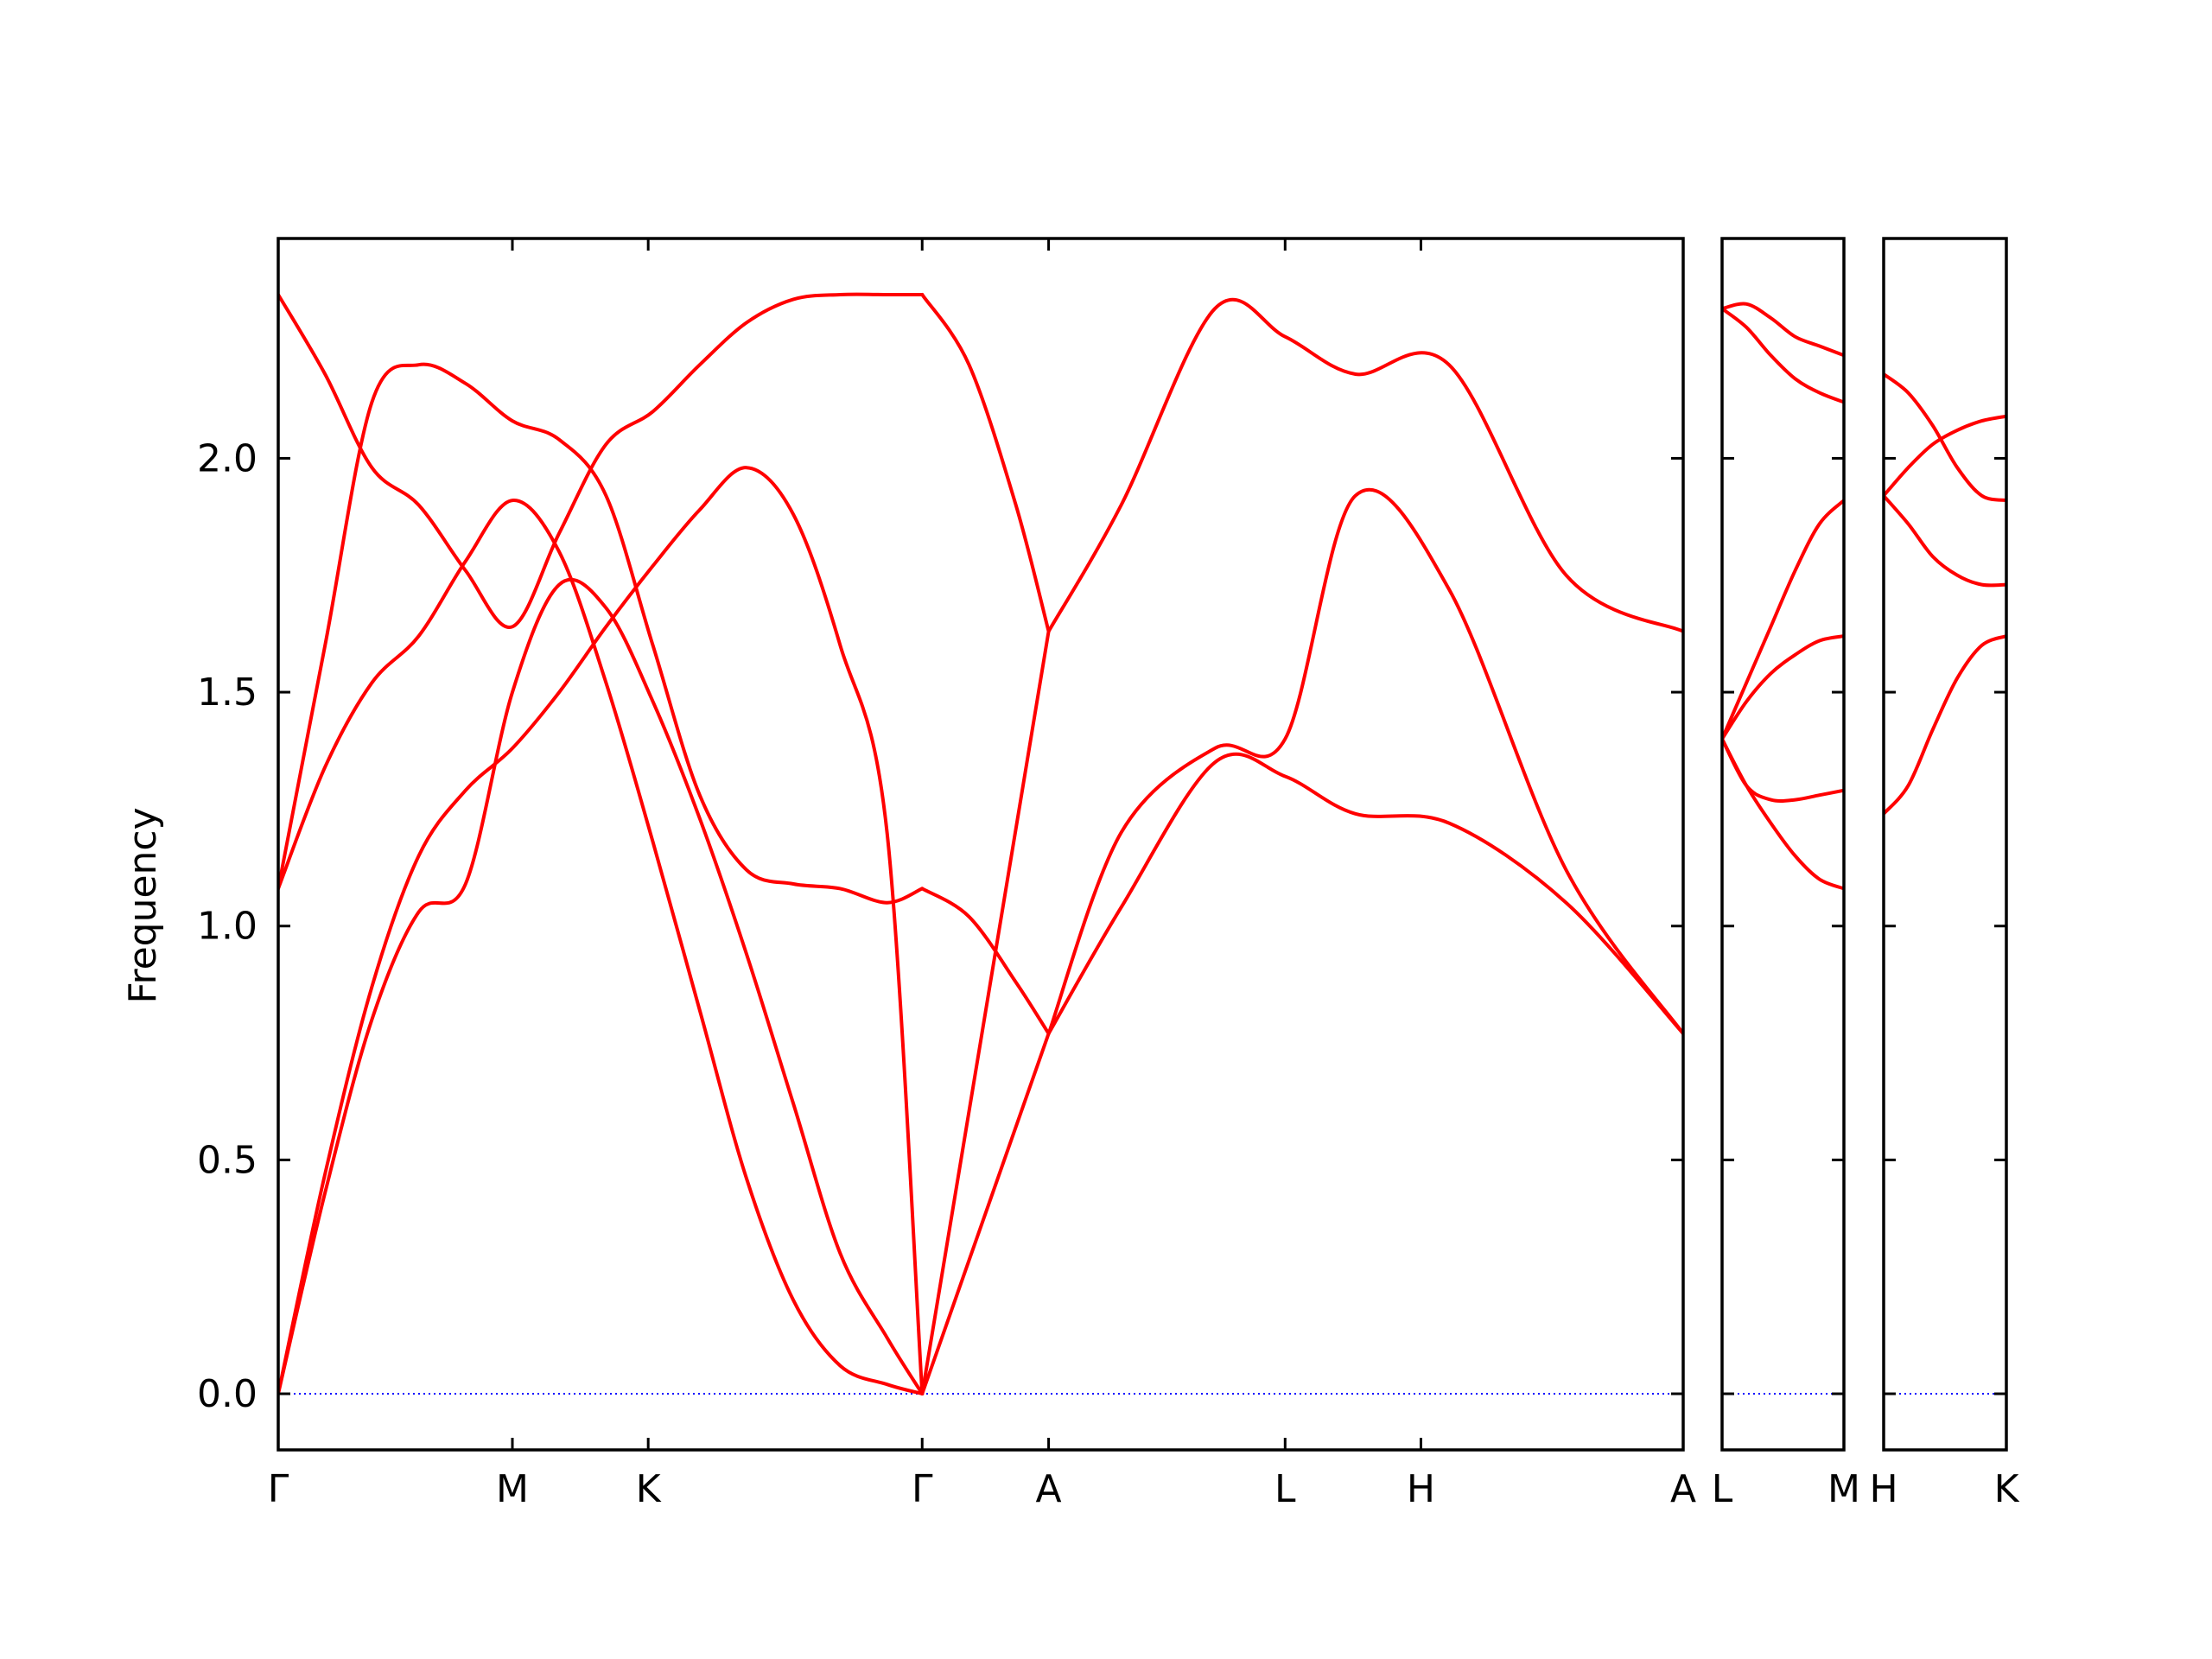  I want to click on y-tick-label: 2.0, so click(227, 458).